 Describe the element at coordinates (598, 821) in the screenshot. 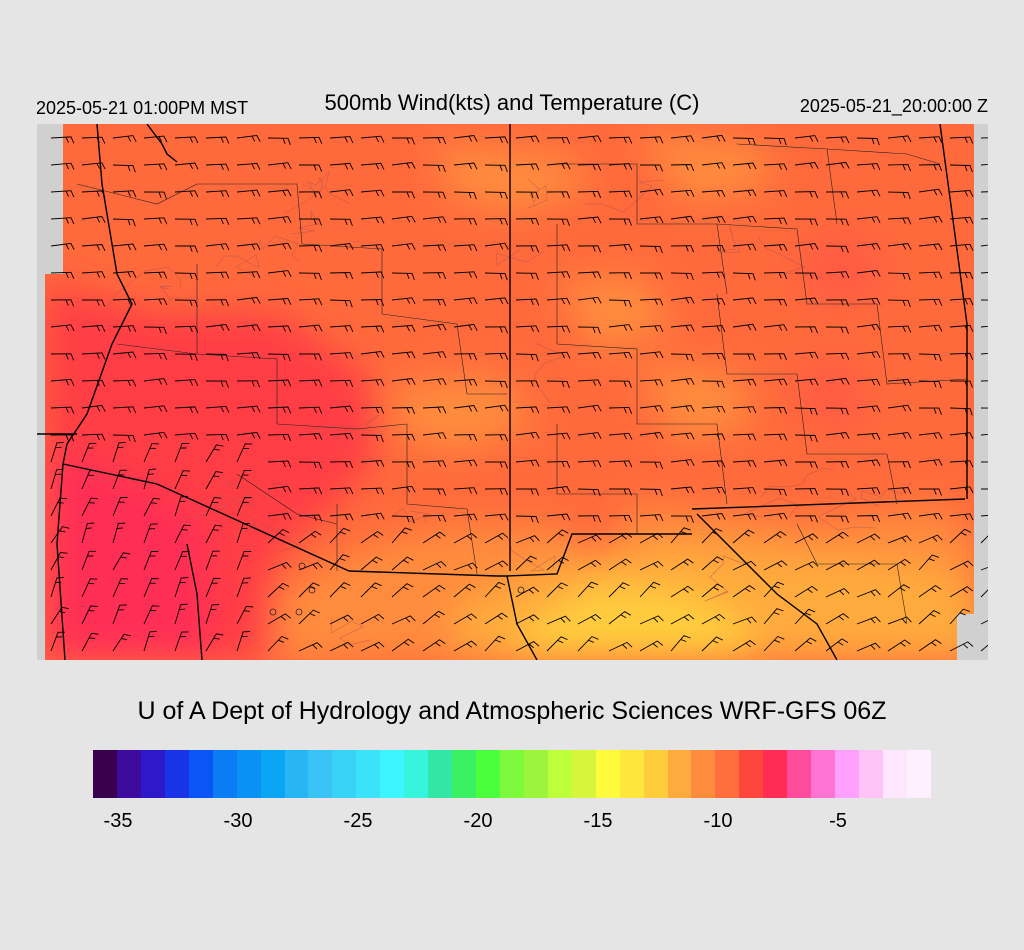

I see `colorbar-tick-label: -15` at that location.